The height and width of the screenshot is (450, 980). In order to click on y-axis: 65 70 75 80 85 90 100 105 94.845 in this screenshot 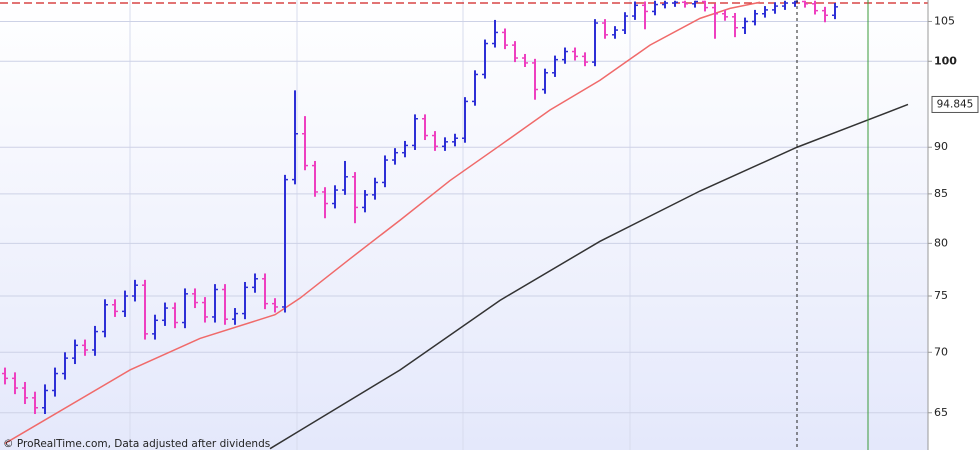, I will do `click(953, 216)`.